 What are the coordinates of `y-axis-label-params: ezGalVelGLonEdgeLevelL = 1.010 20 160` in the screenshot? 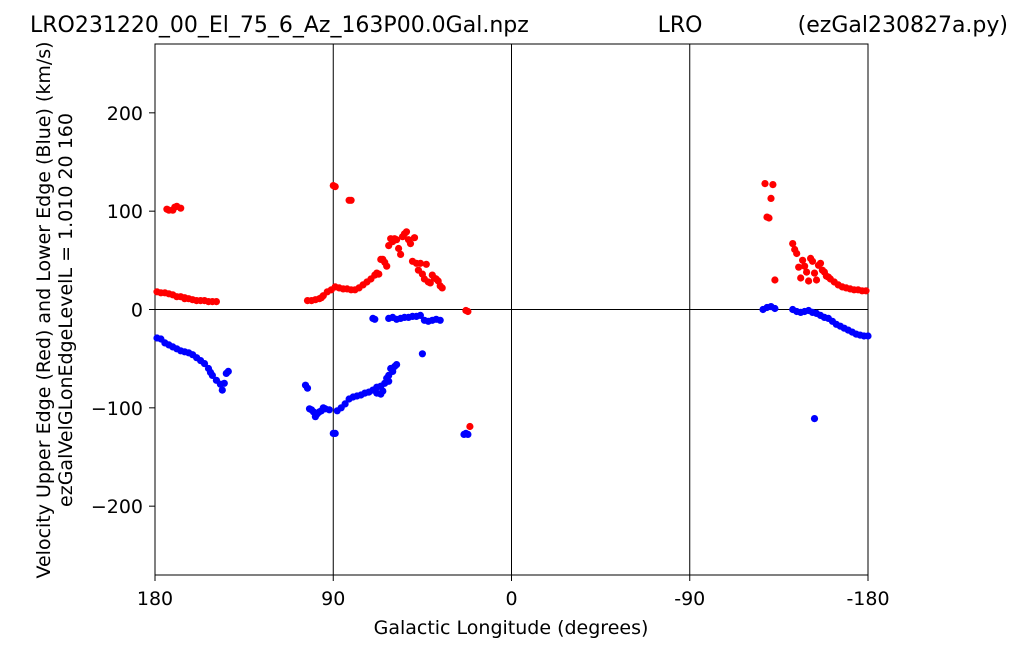 It's located at (66, 310).